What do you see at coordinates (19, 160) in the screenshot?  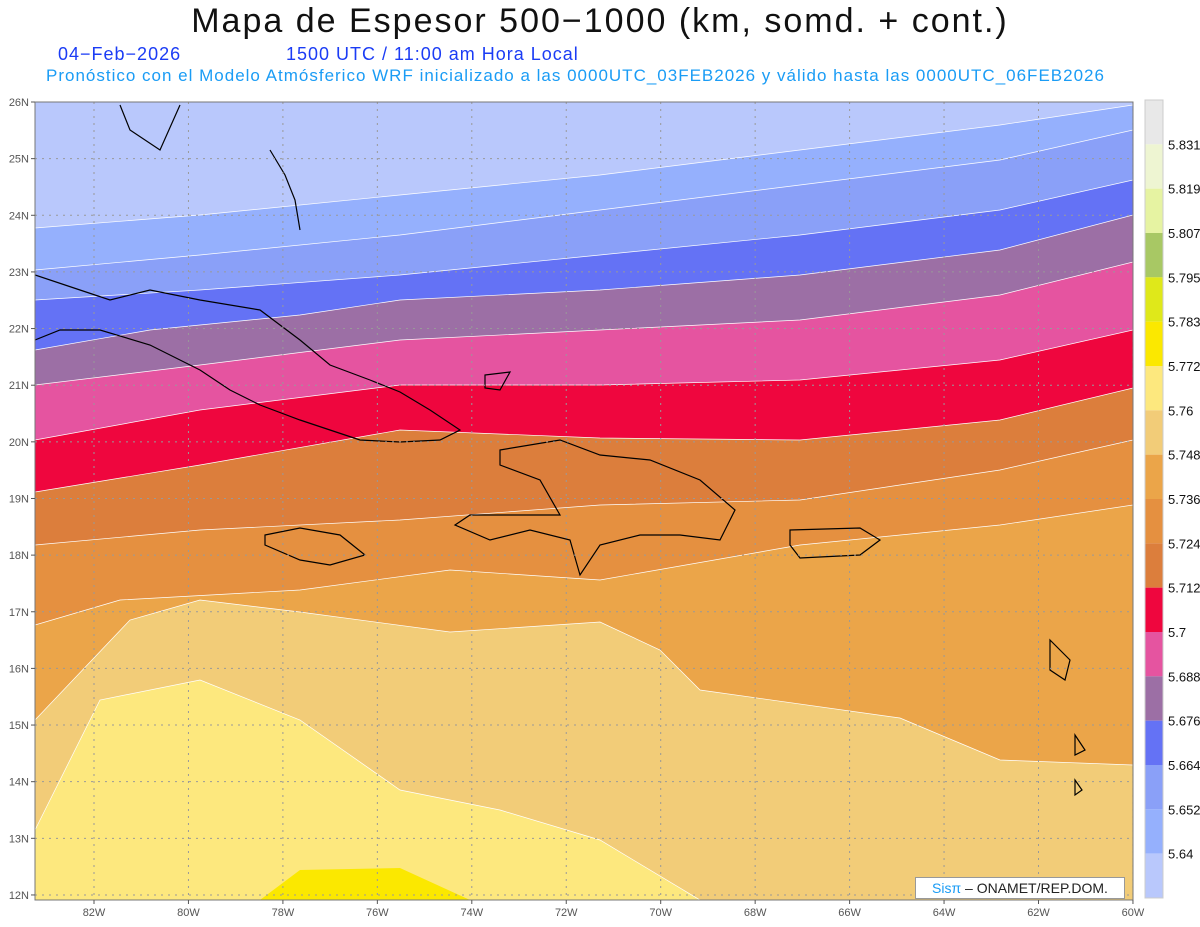 I see `lat-label: 25N` at bounding box center [19, 160].